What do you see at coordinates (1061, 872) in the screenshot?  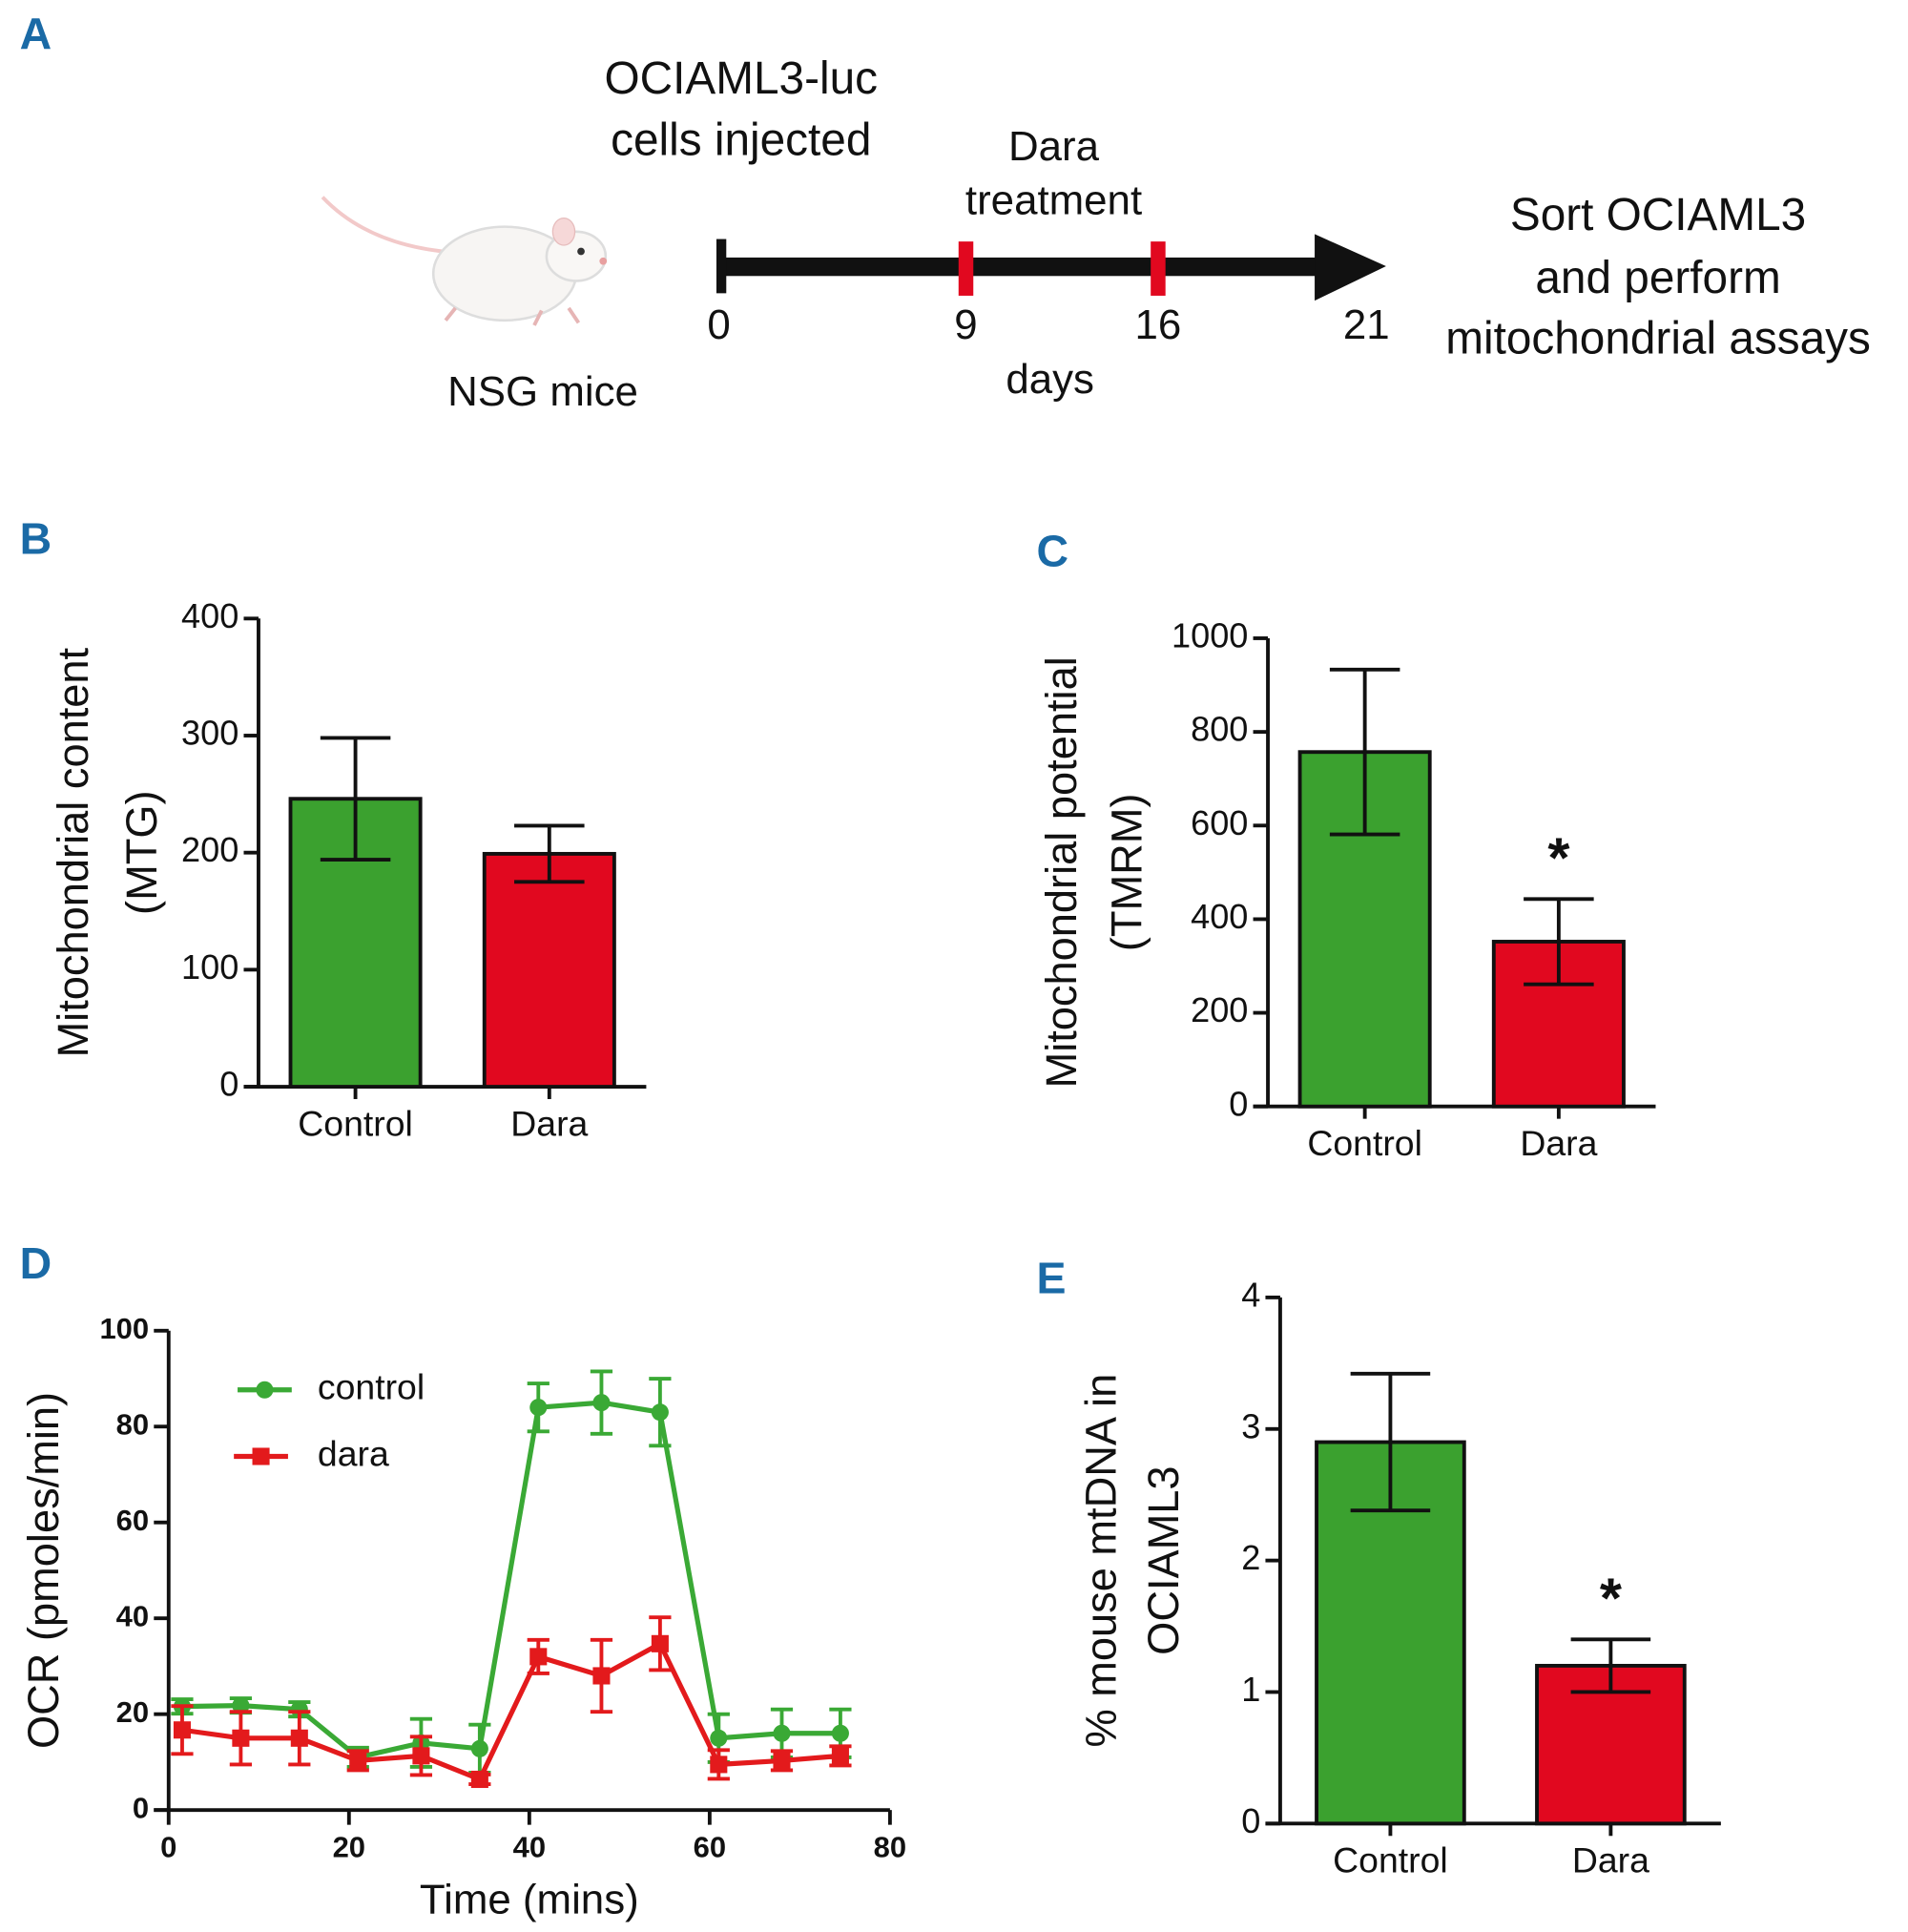 I see `y-axis-label: Mitochondrial potential` at bounding box center [1061, 872].